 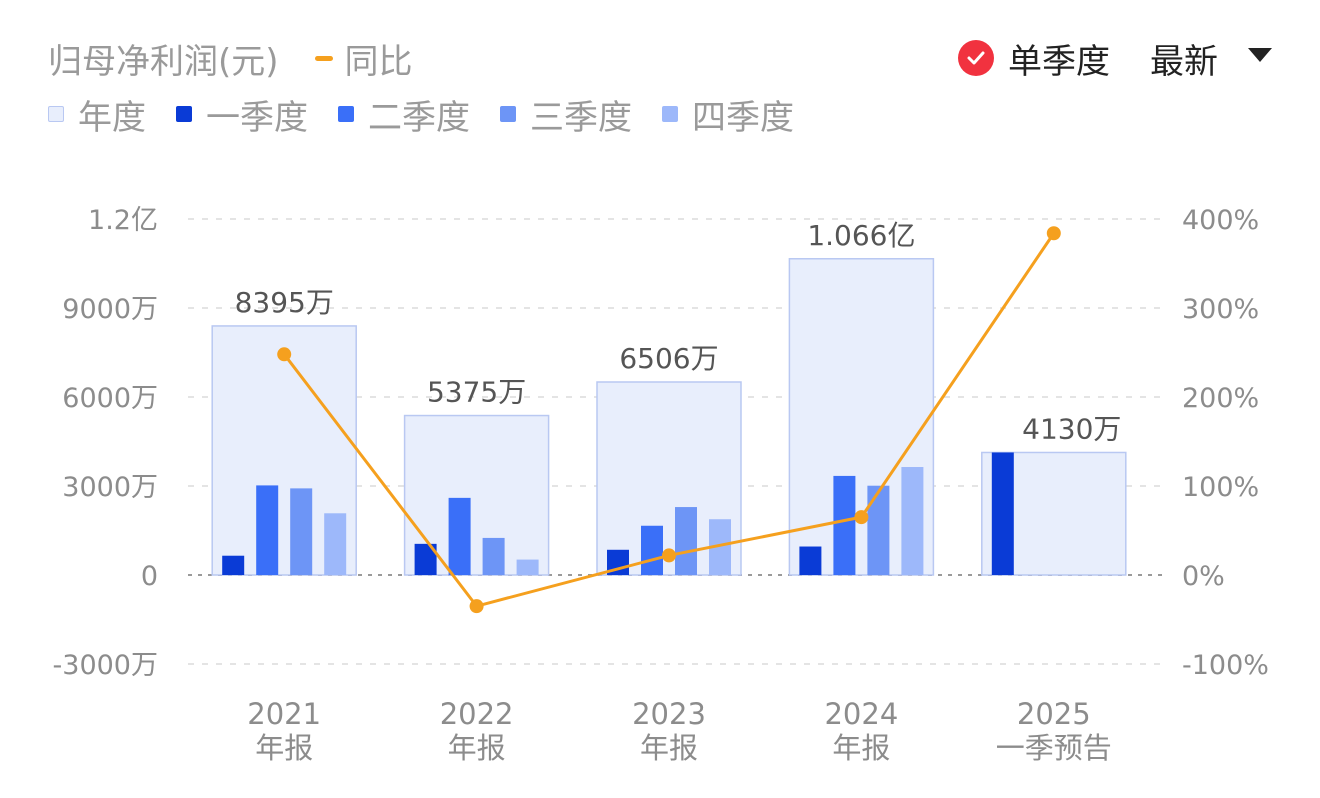 I want to click on legend-item-q3: 三季度, so click(x=566, y=114).